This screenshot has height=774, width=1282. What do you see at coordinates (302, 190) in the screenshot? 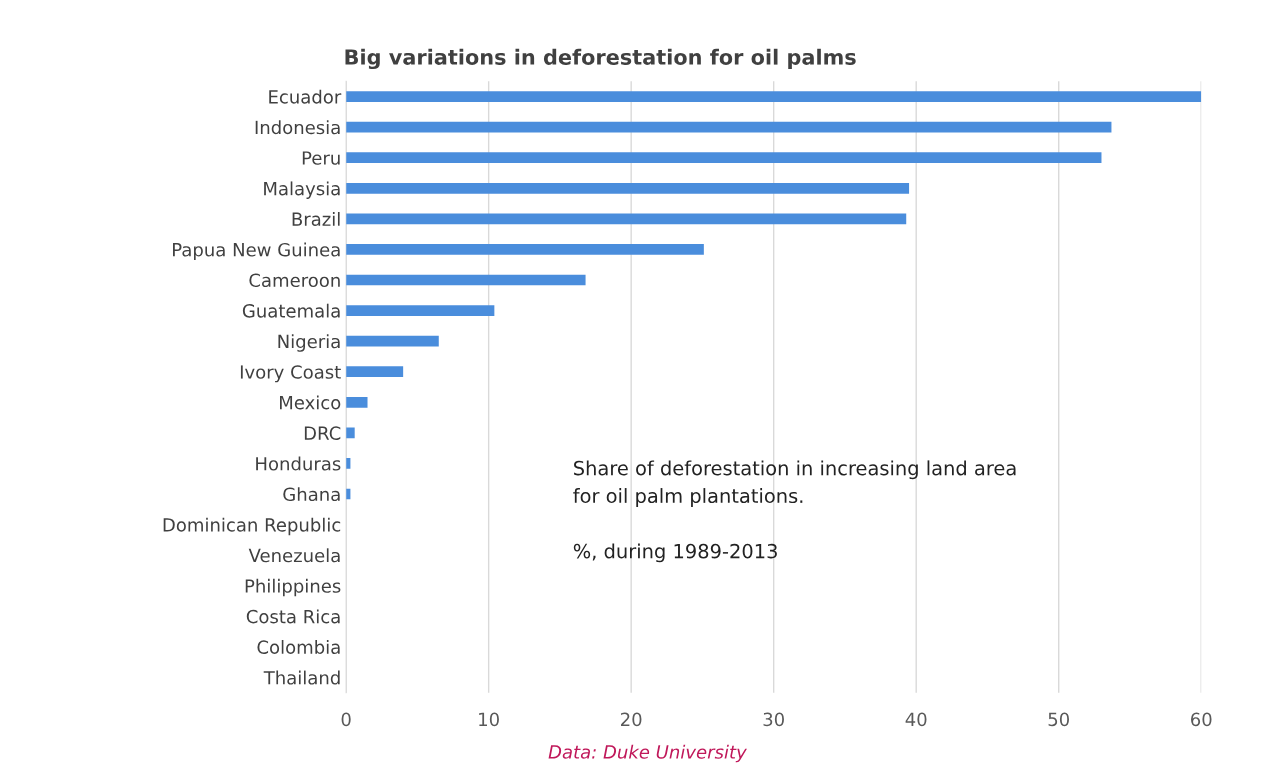
I see `y-tick-label: Malaysia` at bounding box center [302, 190].